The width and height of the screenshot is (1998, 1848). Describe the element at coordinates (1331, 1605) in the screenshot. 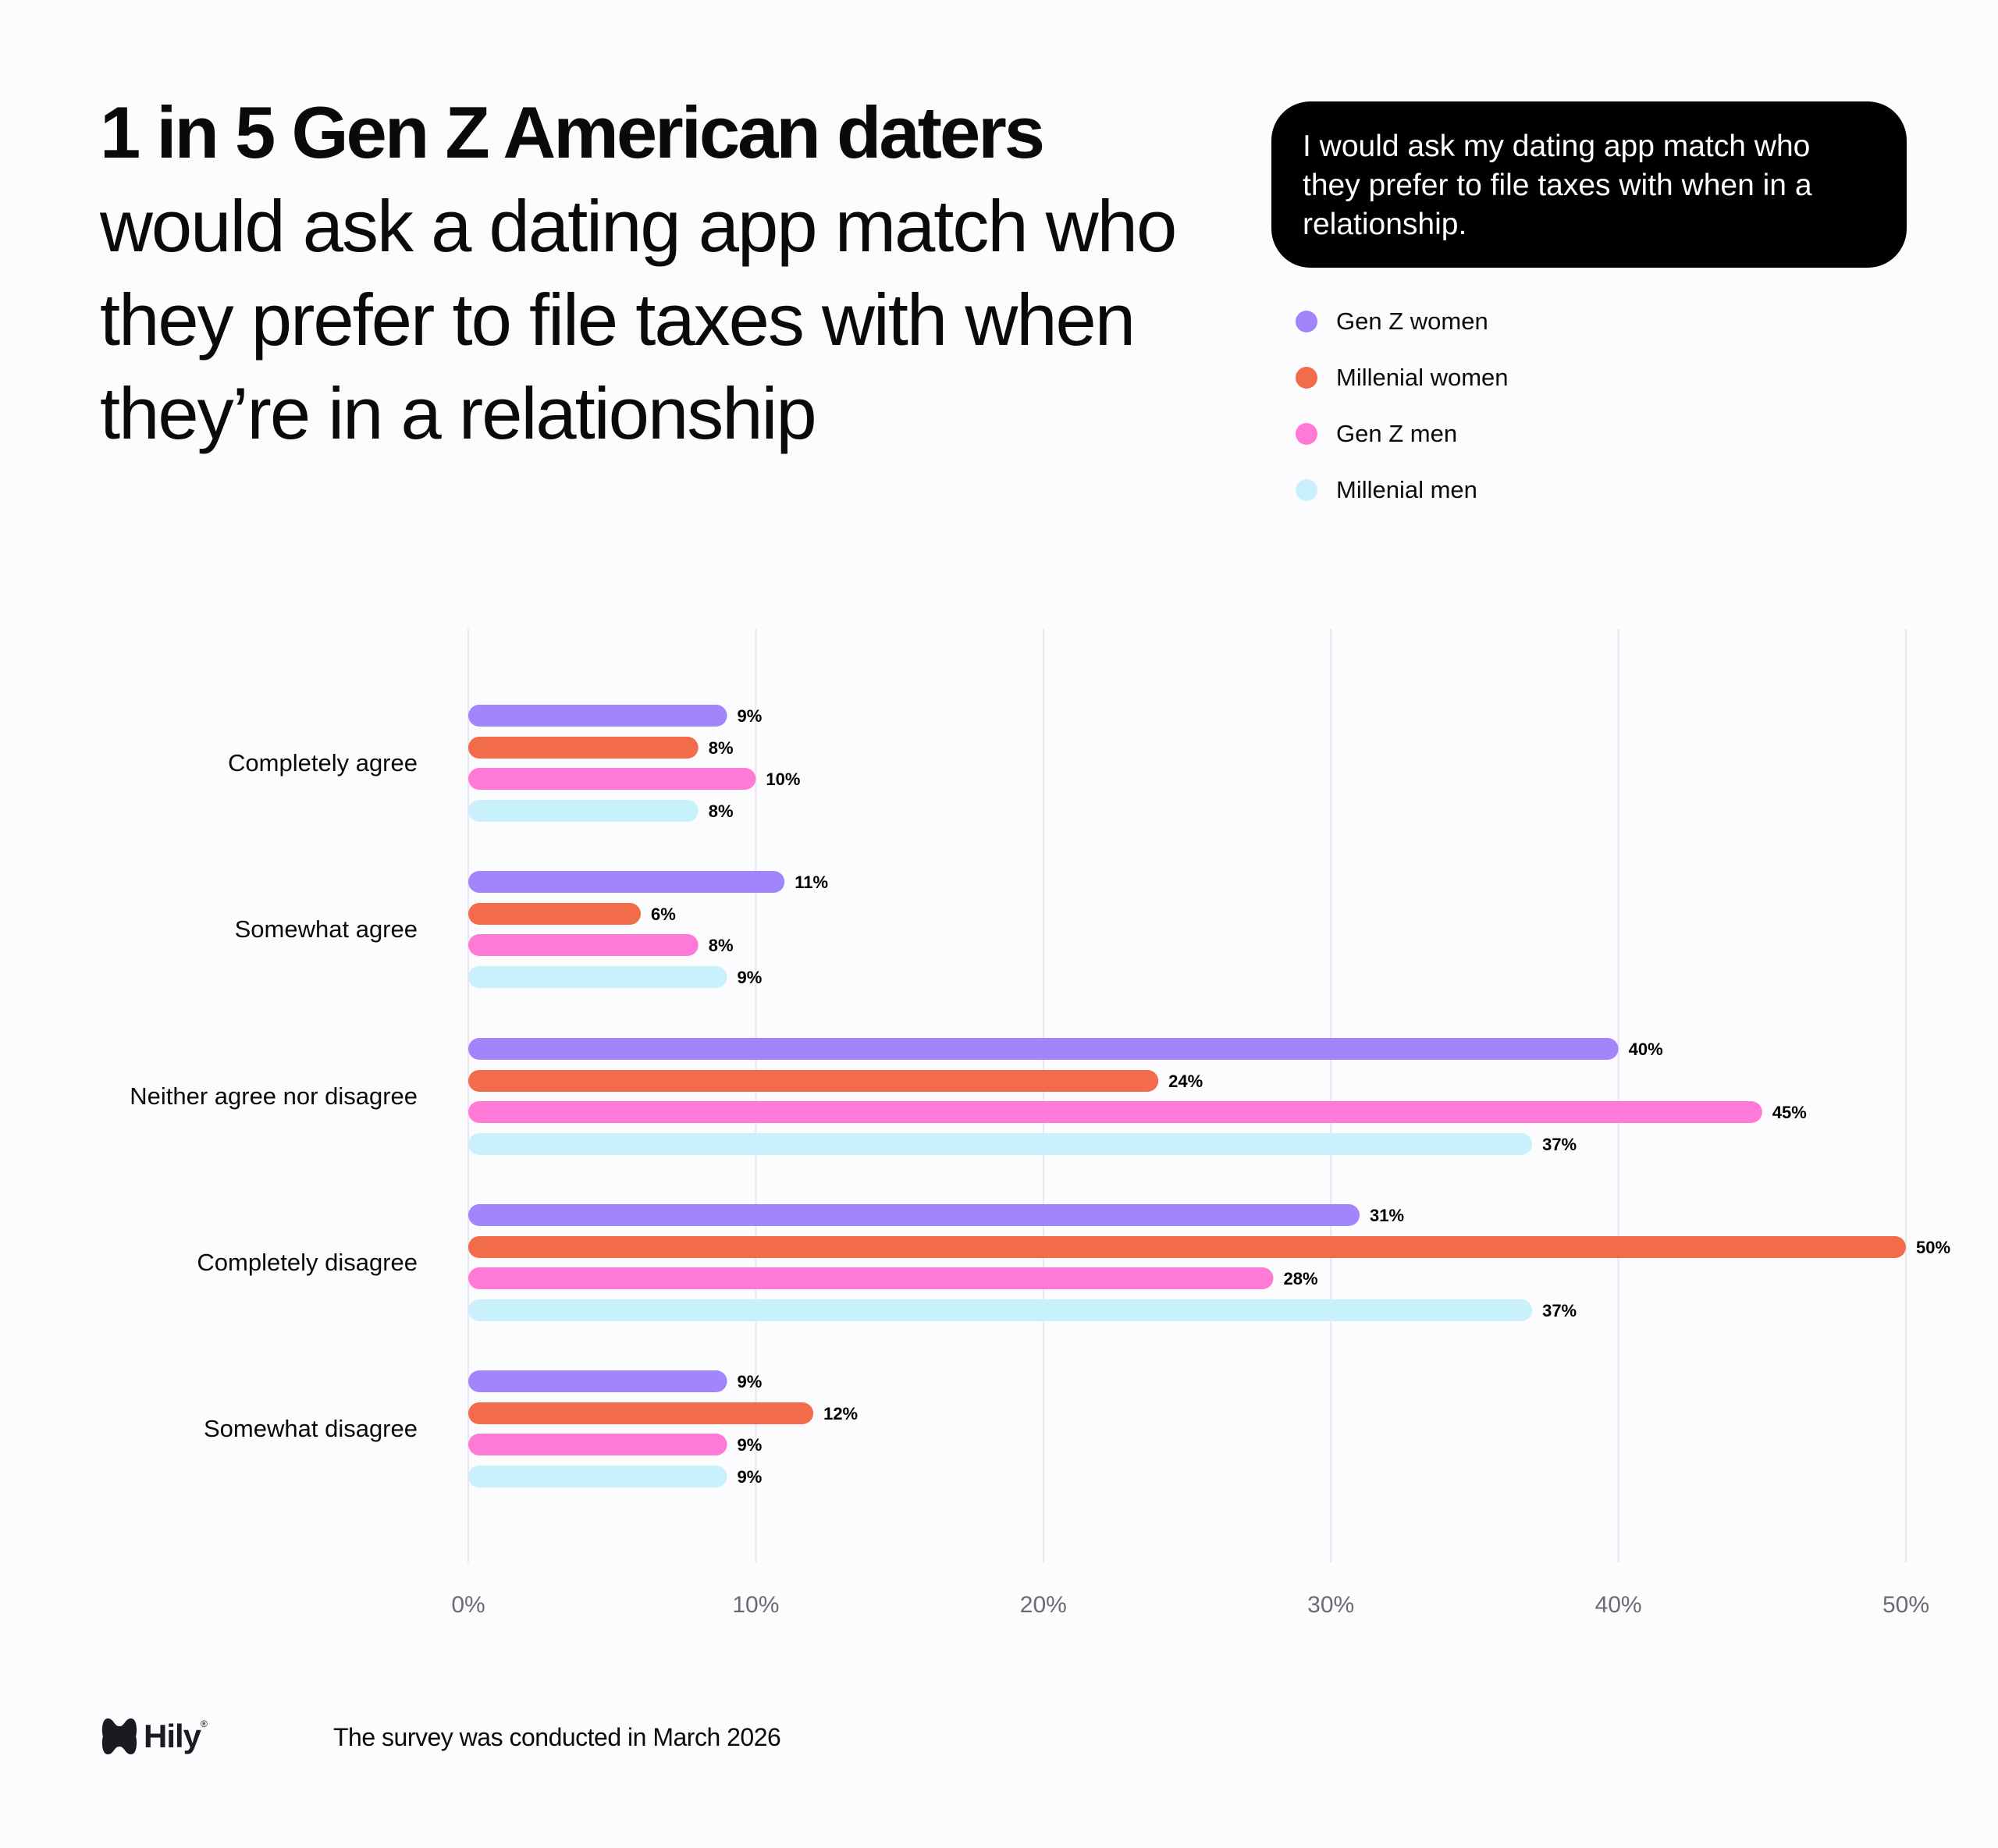

I see `x-tick-label: 30%` at that location.